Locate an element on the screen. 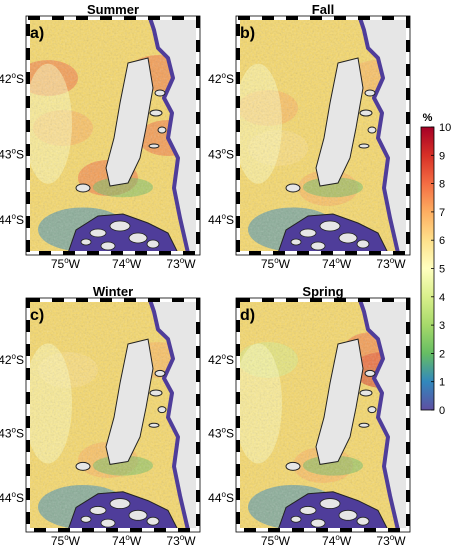  panel-label: a) is located at coordinates (37, 33).